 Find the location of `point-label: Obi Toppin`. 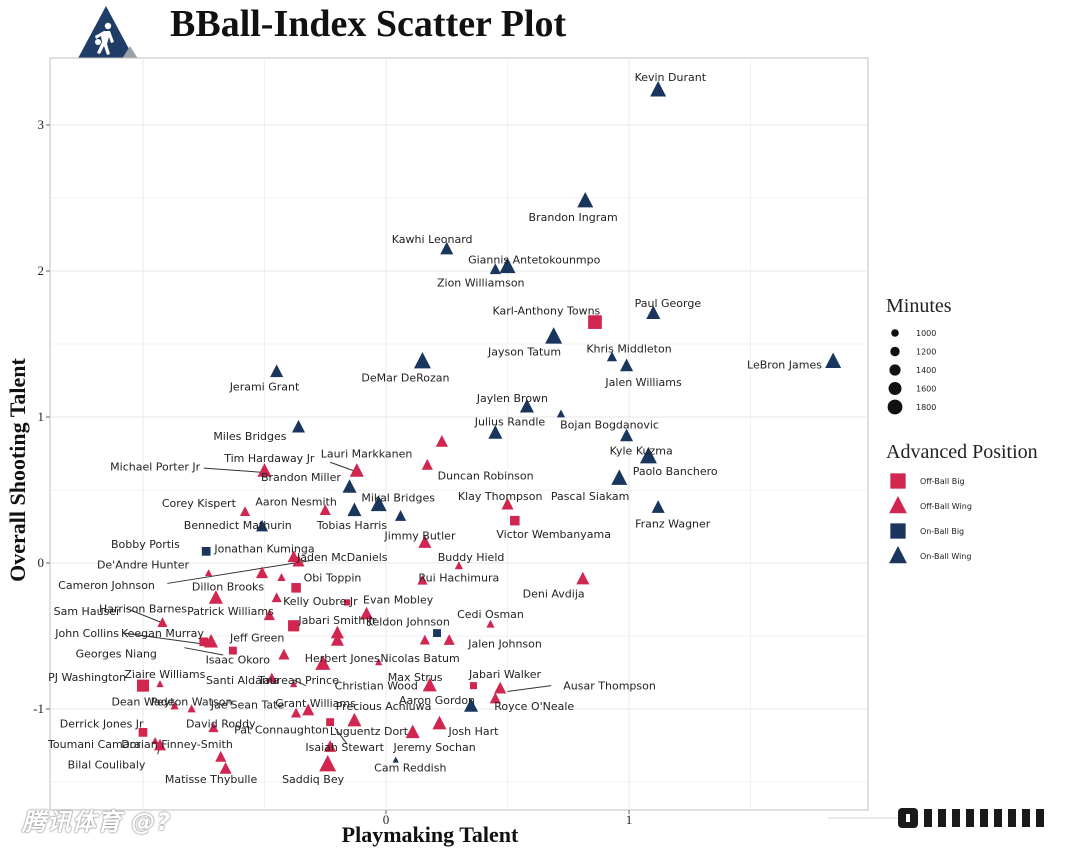

point-label: Obi Toppin is located at coordinates (333, 578).